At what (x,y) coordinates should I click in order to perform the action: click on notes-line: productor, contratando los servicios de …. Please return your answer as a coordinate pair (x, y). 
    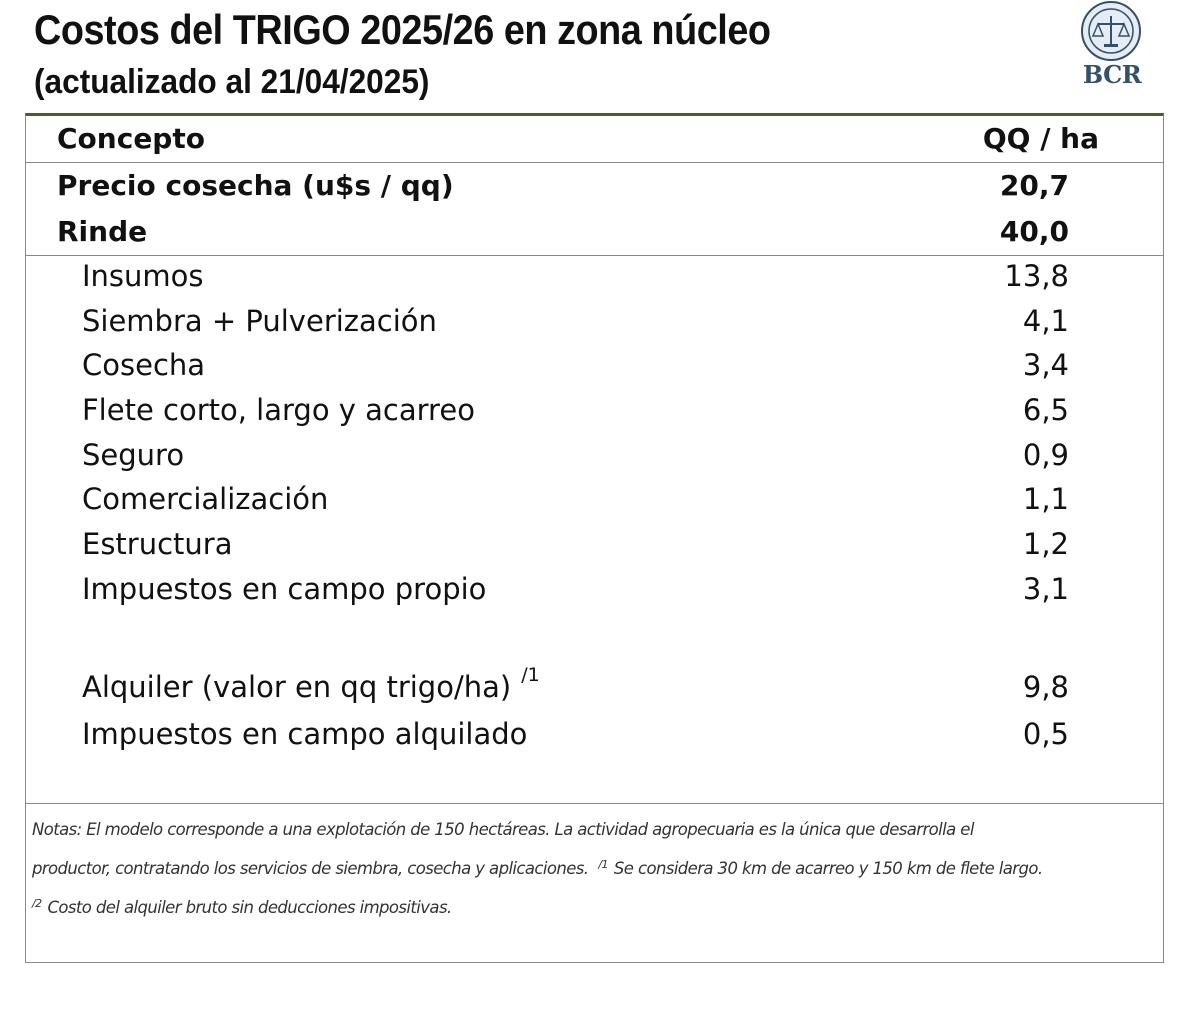
    Looking at the image, I should click on (594, 868).